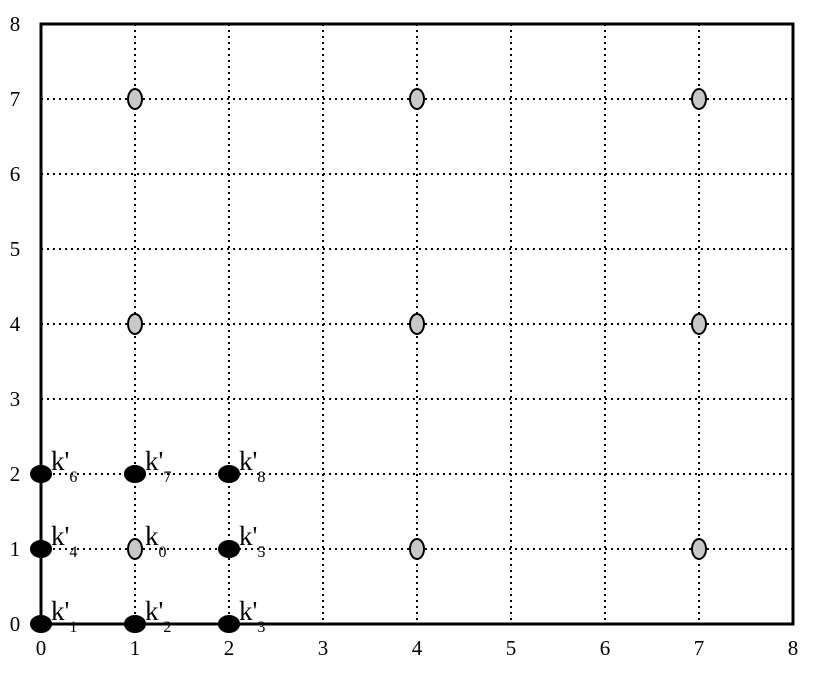  Describe the element at coordinates (15, 174) in the screenshot. I see `y-tick-label-6: 6` at that location.